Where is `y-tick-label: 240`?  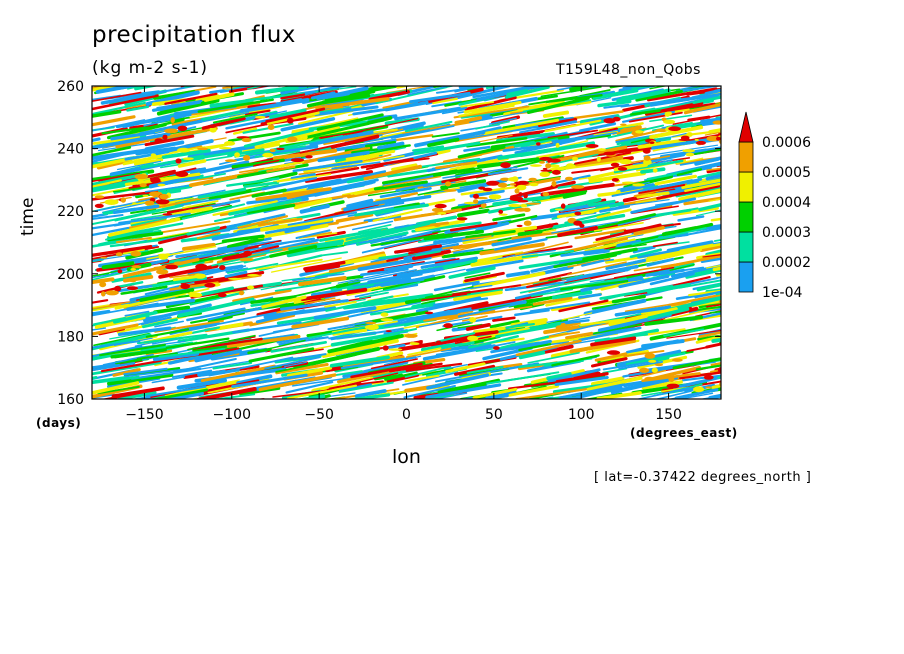
y-tick-label: 240 is located at coordinates (70, 150).